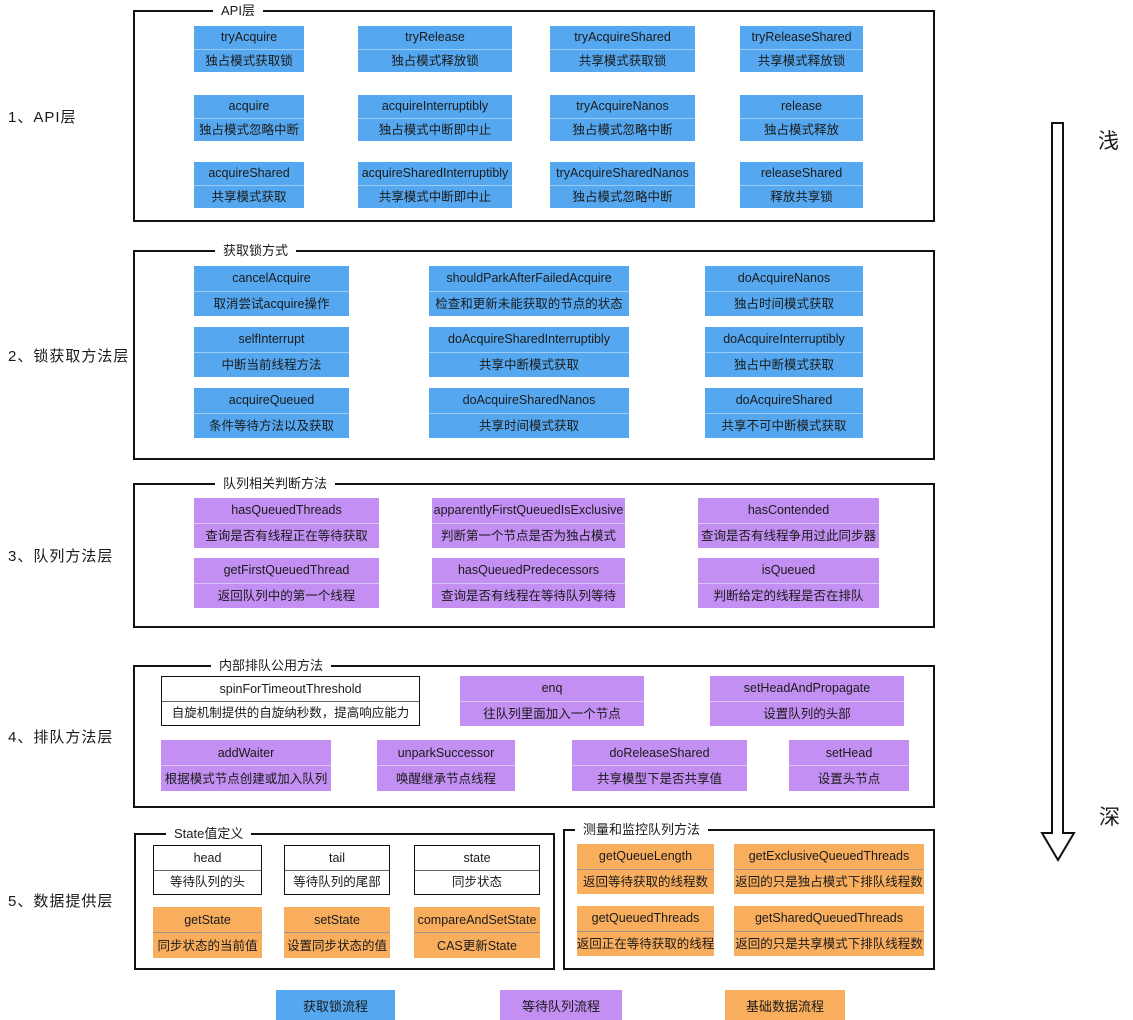 The width and height of the screenshot is (1133, 1020). Describe the element at coordinates (286, 535) in the screenshot. I see `method-desc: 查询是否有线程正在等待获取` at that location.